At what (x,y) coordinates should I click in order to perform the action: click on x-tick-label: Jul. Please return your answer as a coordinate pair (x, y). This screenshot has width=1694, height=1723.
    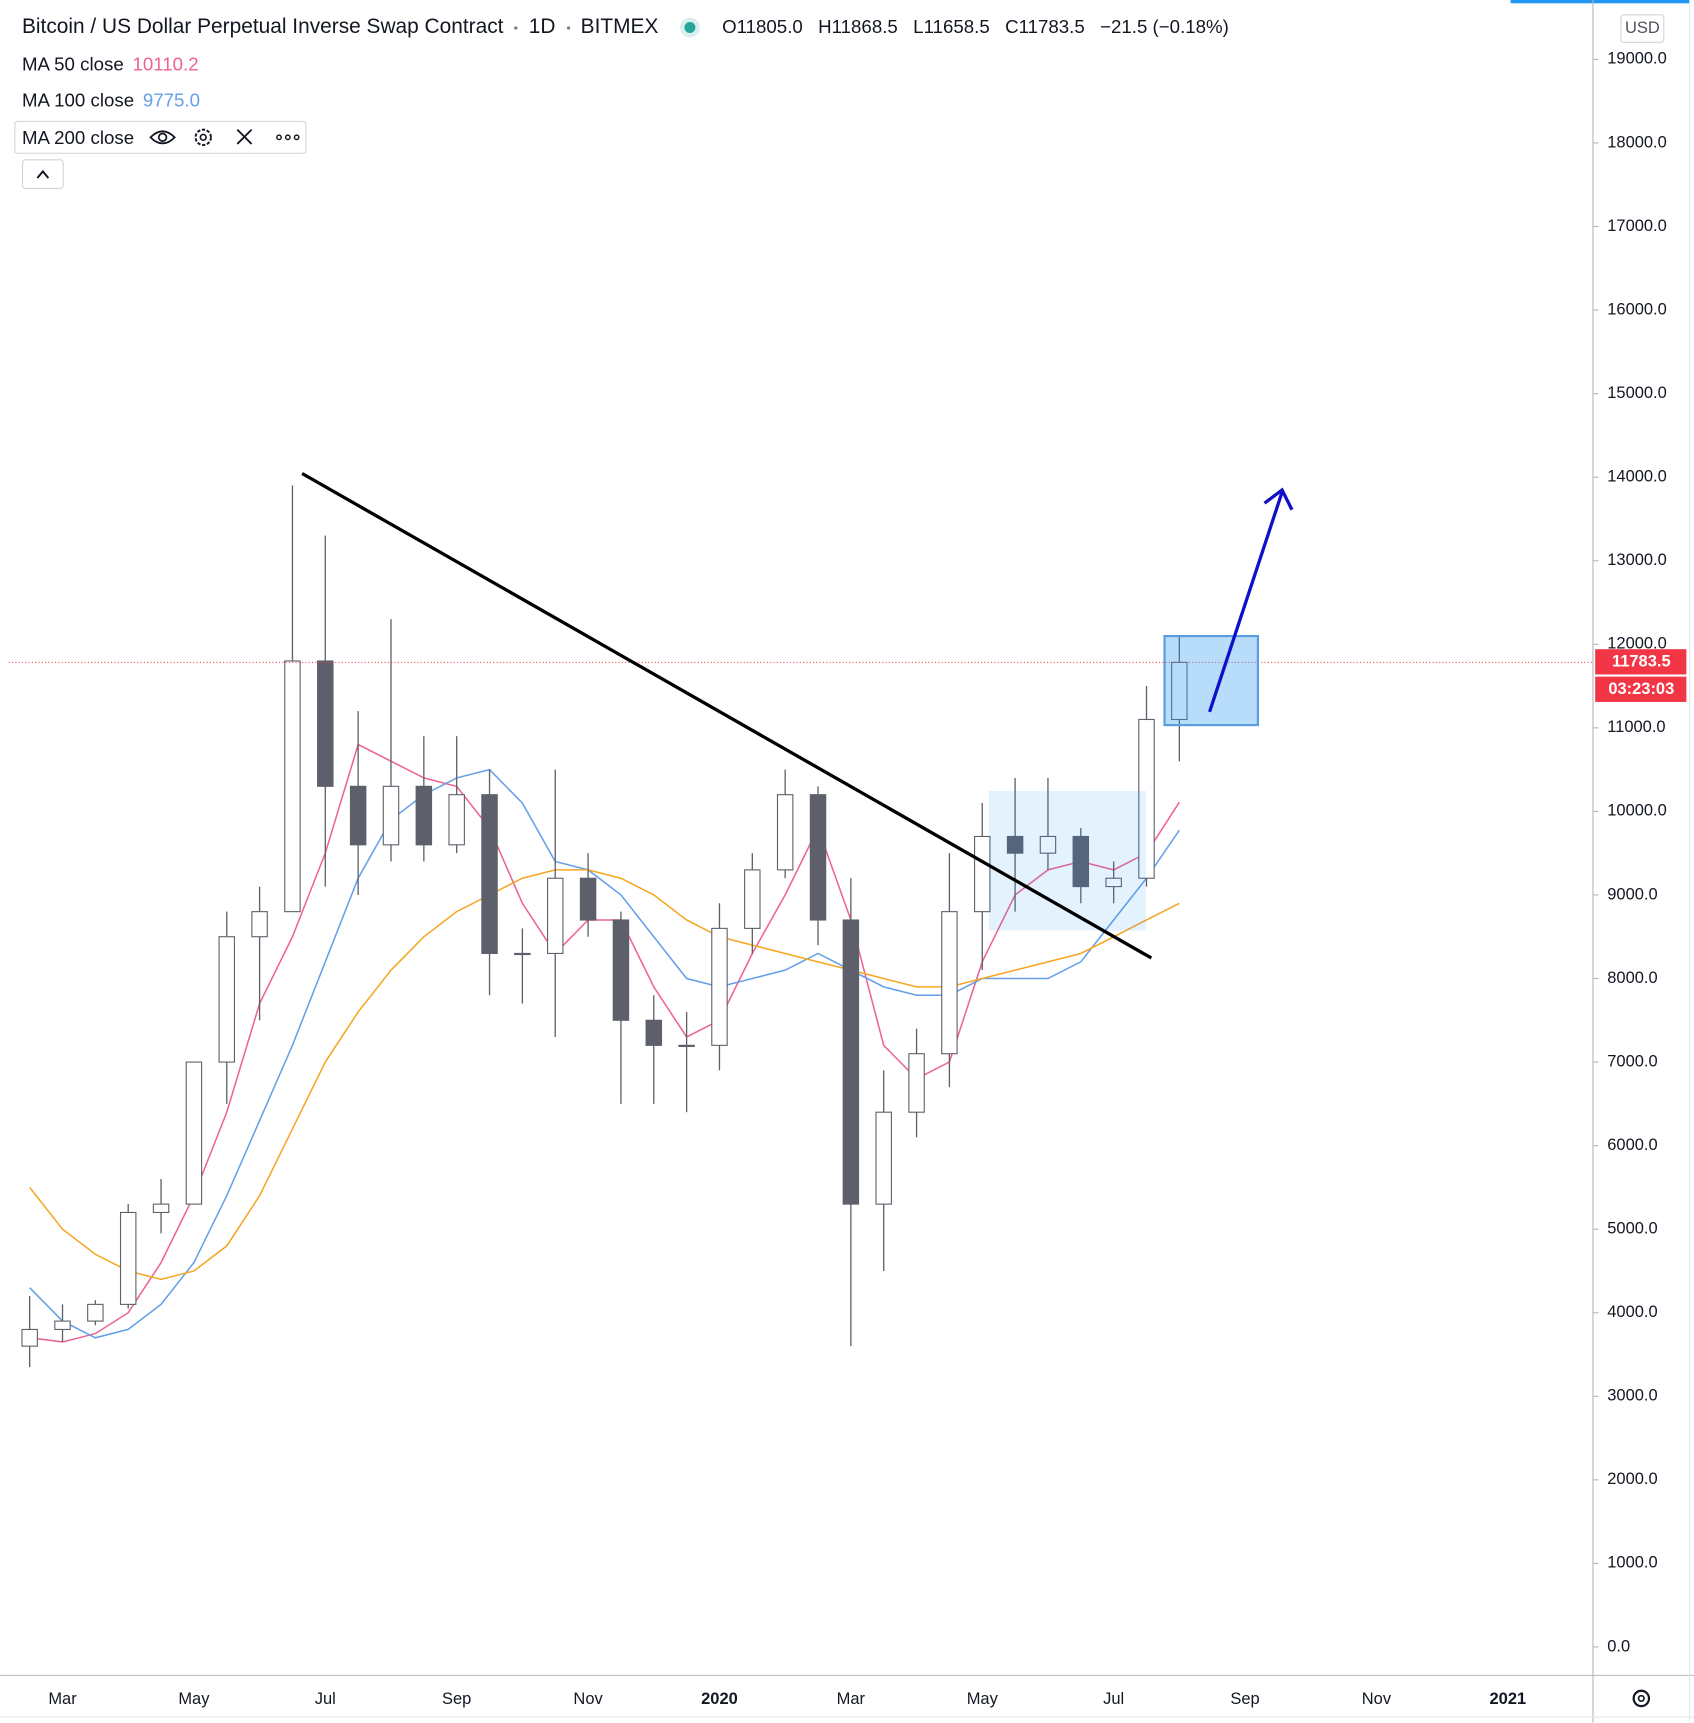
    Looking at the image, I should click on (325, 1699).